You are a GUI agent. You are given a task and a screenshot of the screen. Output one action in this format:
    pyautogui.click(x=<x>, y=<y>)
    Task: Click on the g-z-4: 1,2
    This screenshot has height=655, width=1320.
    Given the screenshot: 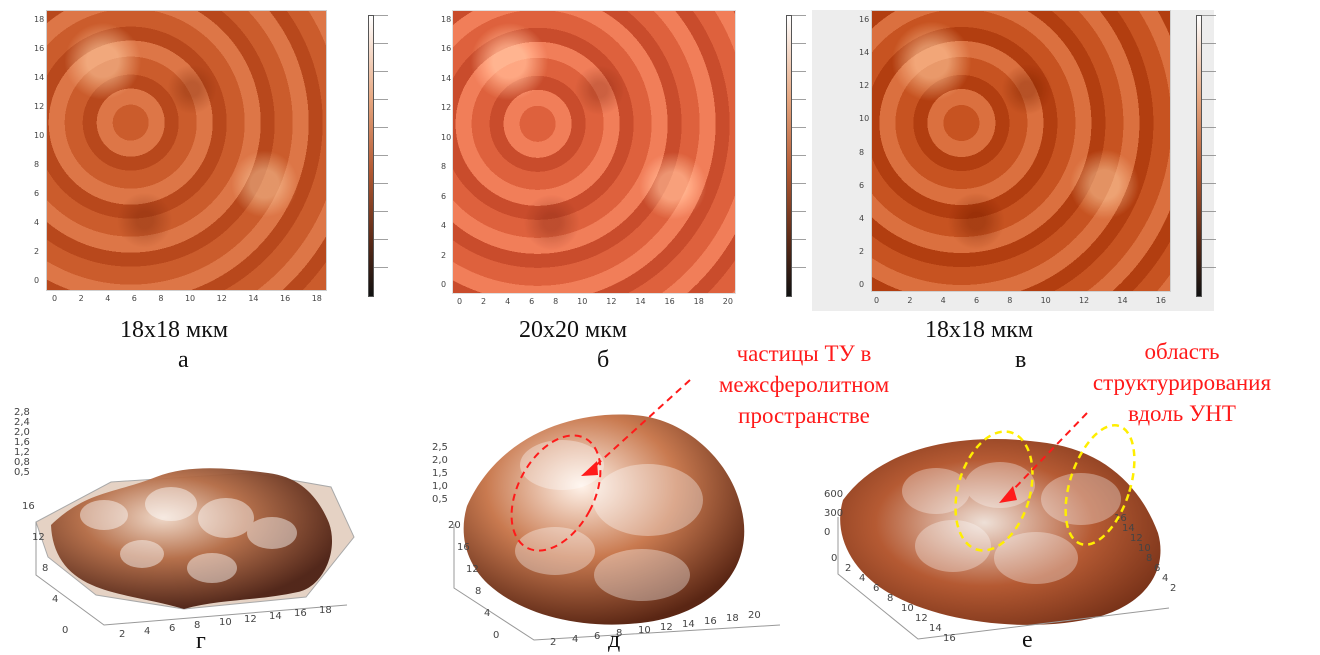 What is the action you would take?
    pyautogui.click(x=22, y=452)
    